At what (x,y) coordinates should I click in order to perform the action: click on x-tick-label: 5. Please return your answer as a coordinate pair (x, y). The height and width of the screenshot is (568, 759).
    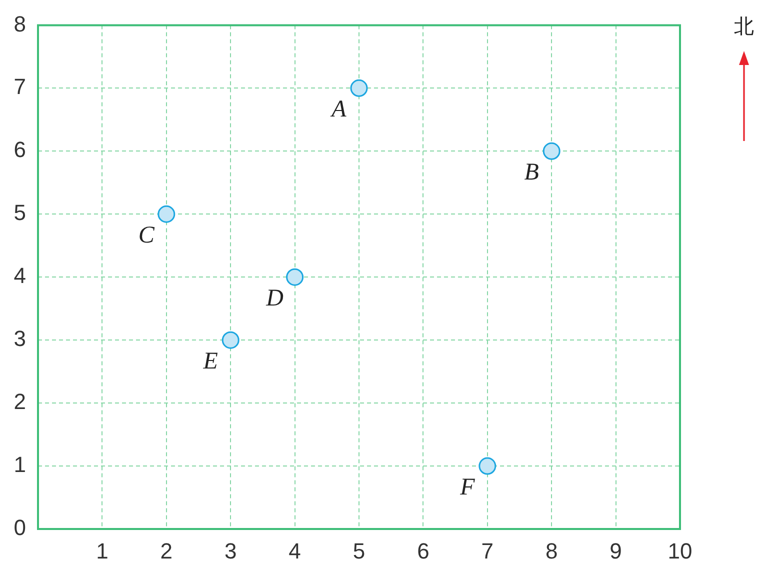
    Looking at the image, I should click on (359, 551).